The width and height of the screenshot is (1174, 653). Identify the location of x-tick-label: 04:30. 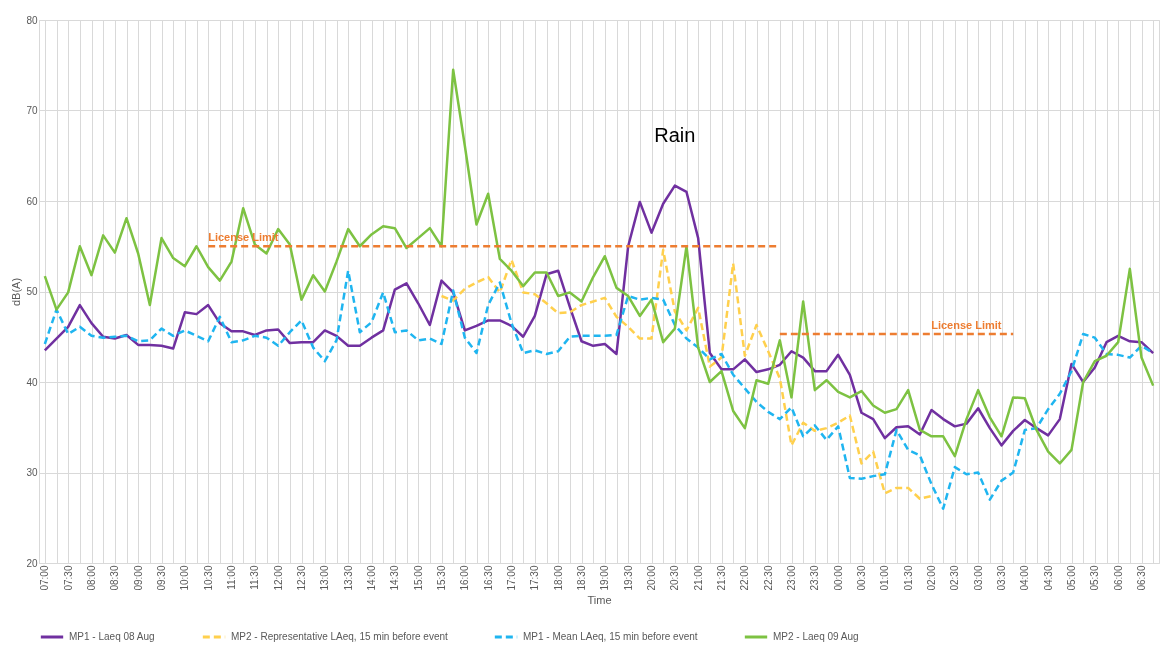
(1048, 578).